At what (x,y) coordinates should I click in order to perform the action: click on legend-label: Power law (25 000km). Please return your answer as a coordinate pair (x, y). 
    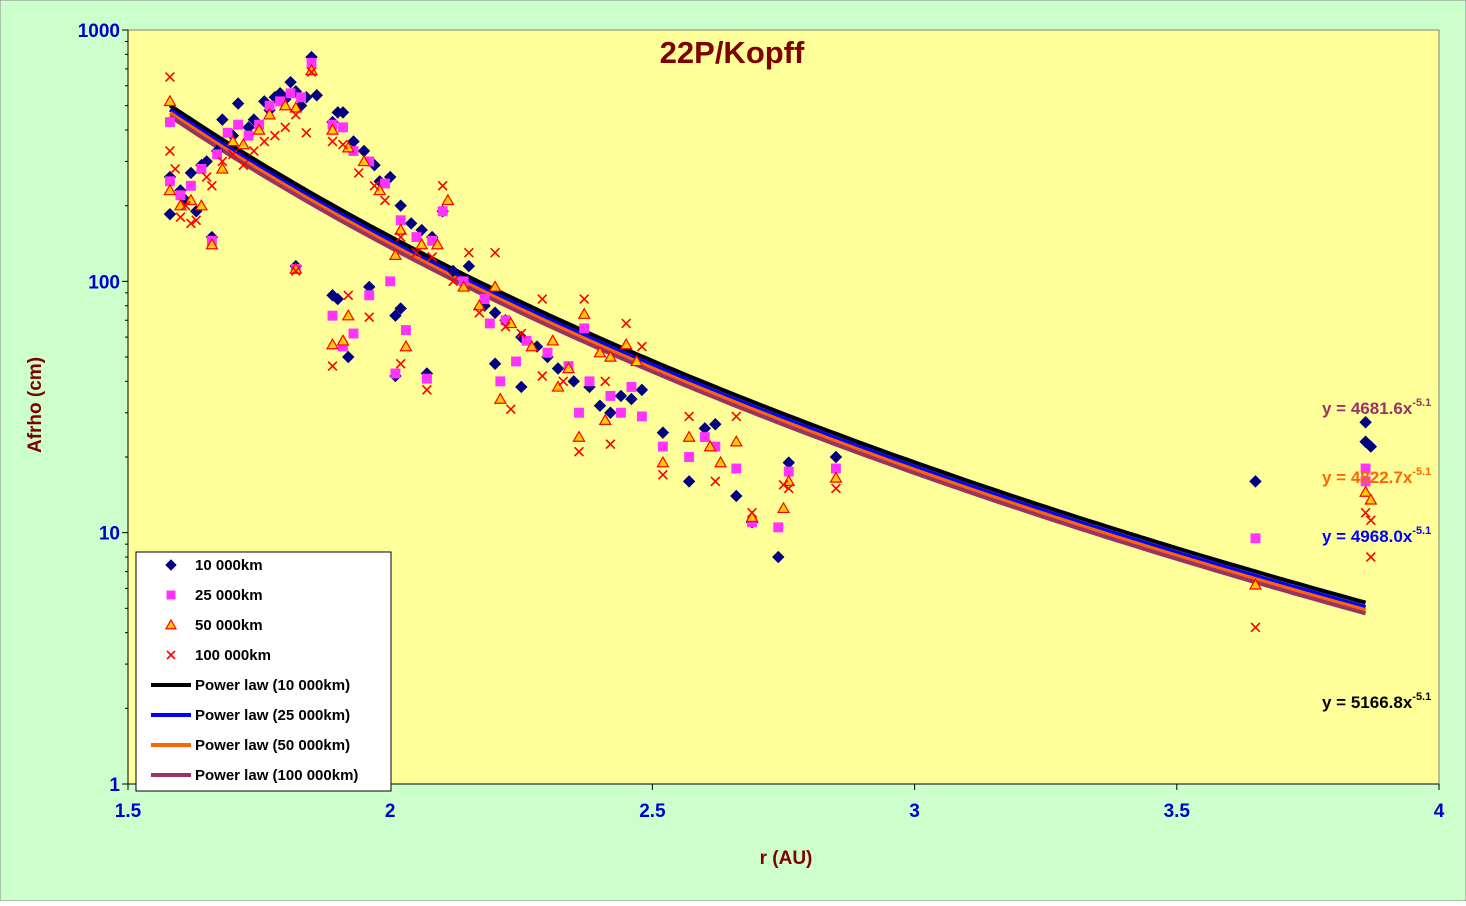
    Looking at the image, I should click on (272, 715).